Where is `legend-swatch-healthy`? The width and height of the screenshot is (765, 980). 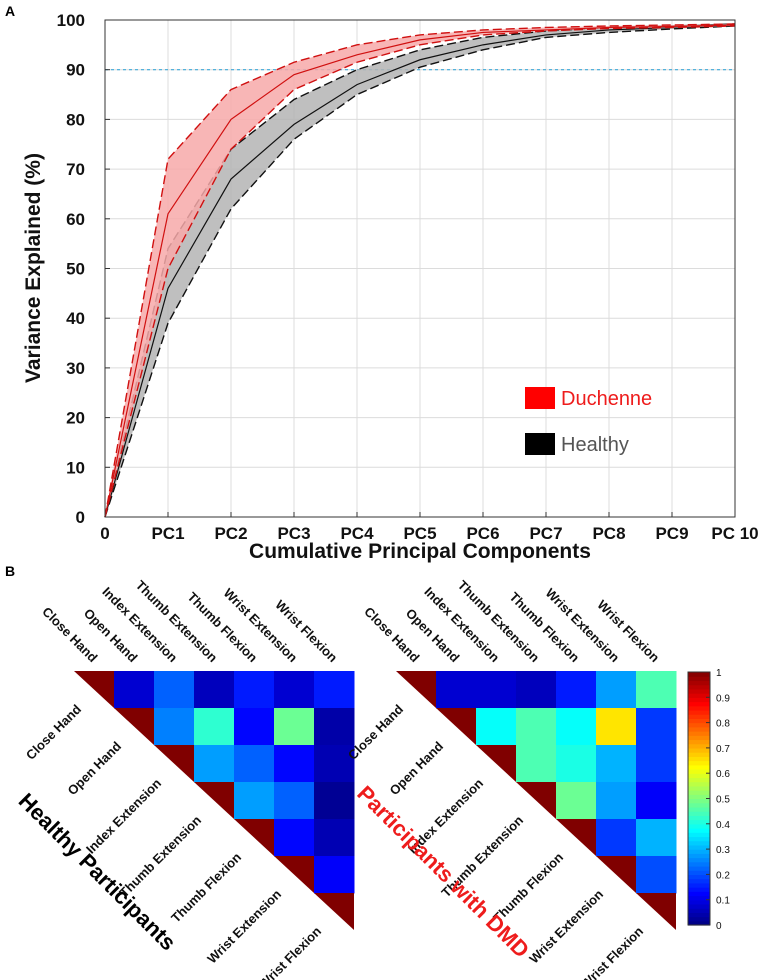 legend-swatch-healthy is located at coordinates (540, 444).